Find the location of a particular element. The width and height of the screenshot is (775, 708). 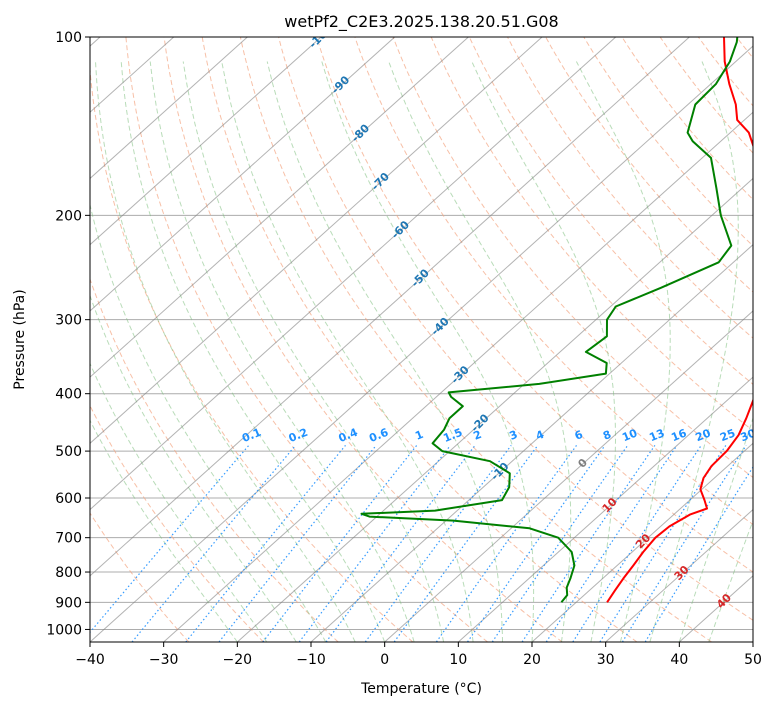

x-axis-label: Temperature (°C) is located at coordinates (421, 689).